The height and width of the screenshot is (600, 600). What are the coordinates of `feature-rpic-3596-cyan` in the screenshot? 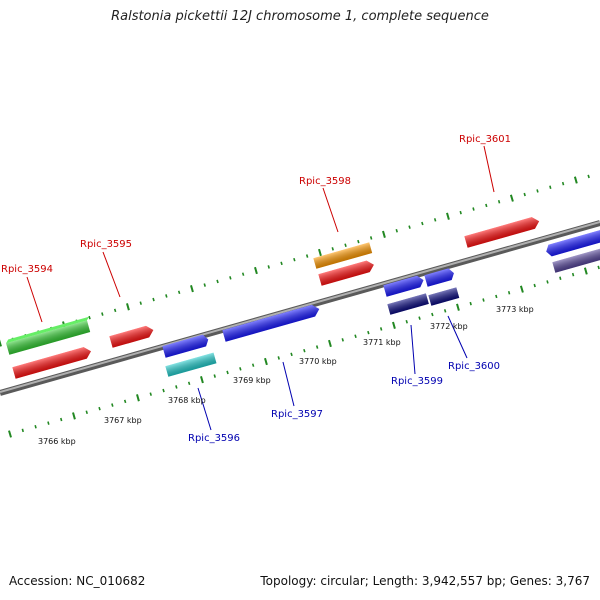 It's located at (191, 364).